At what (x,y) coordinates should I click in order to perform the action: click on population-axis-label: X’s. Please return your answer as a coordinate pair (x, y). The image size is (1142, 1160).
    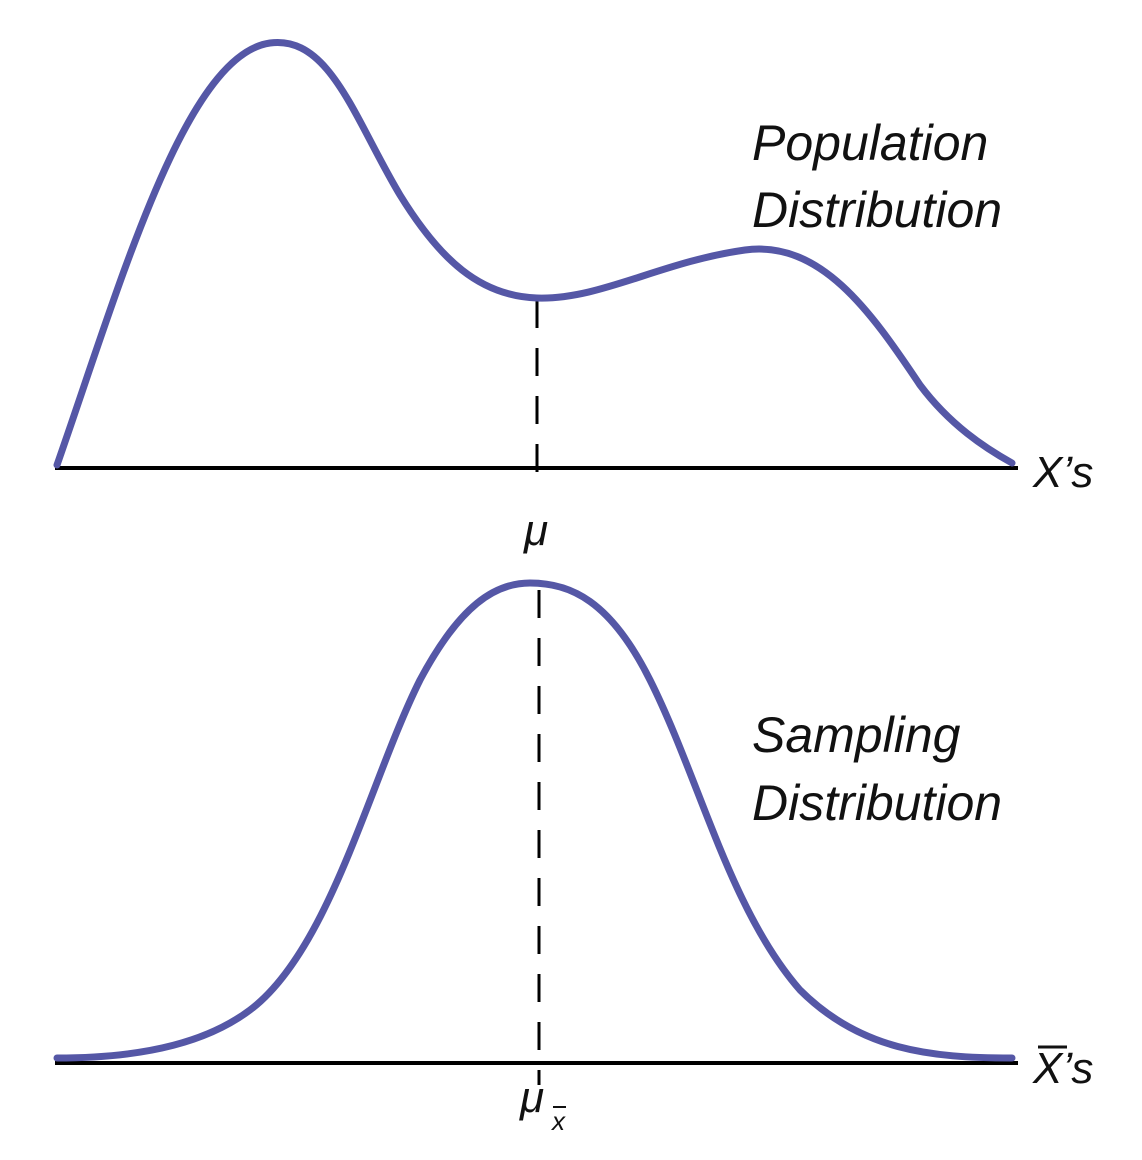
    Looking at the image, I should click on (1062, 472).